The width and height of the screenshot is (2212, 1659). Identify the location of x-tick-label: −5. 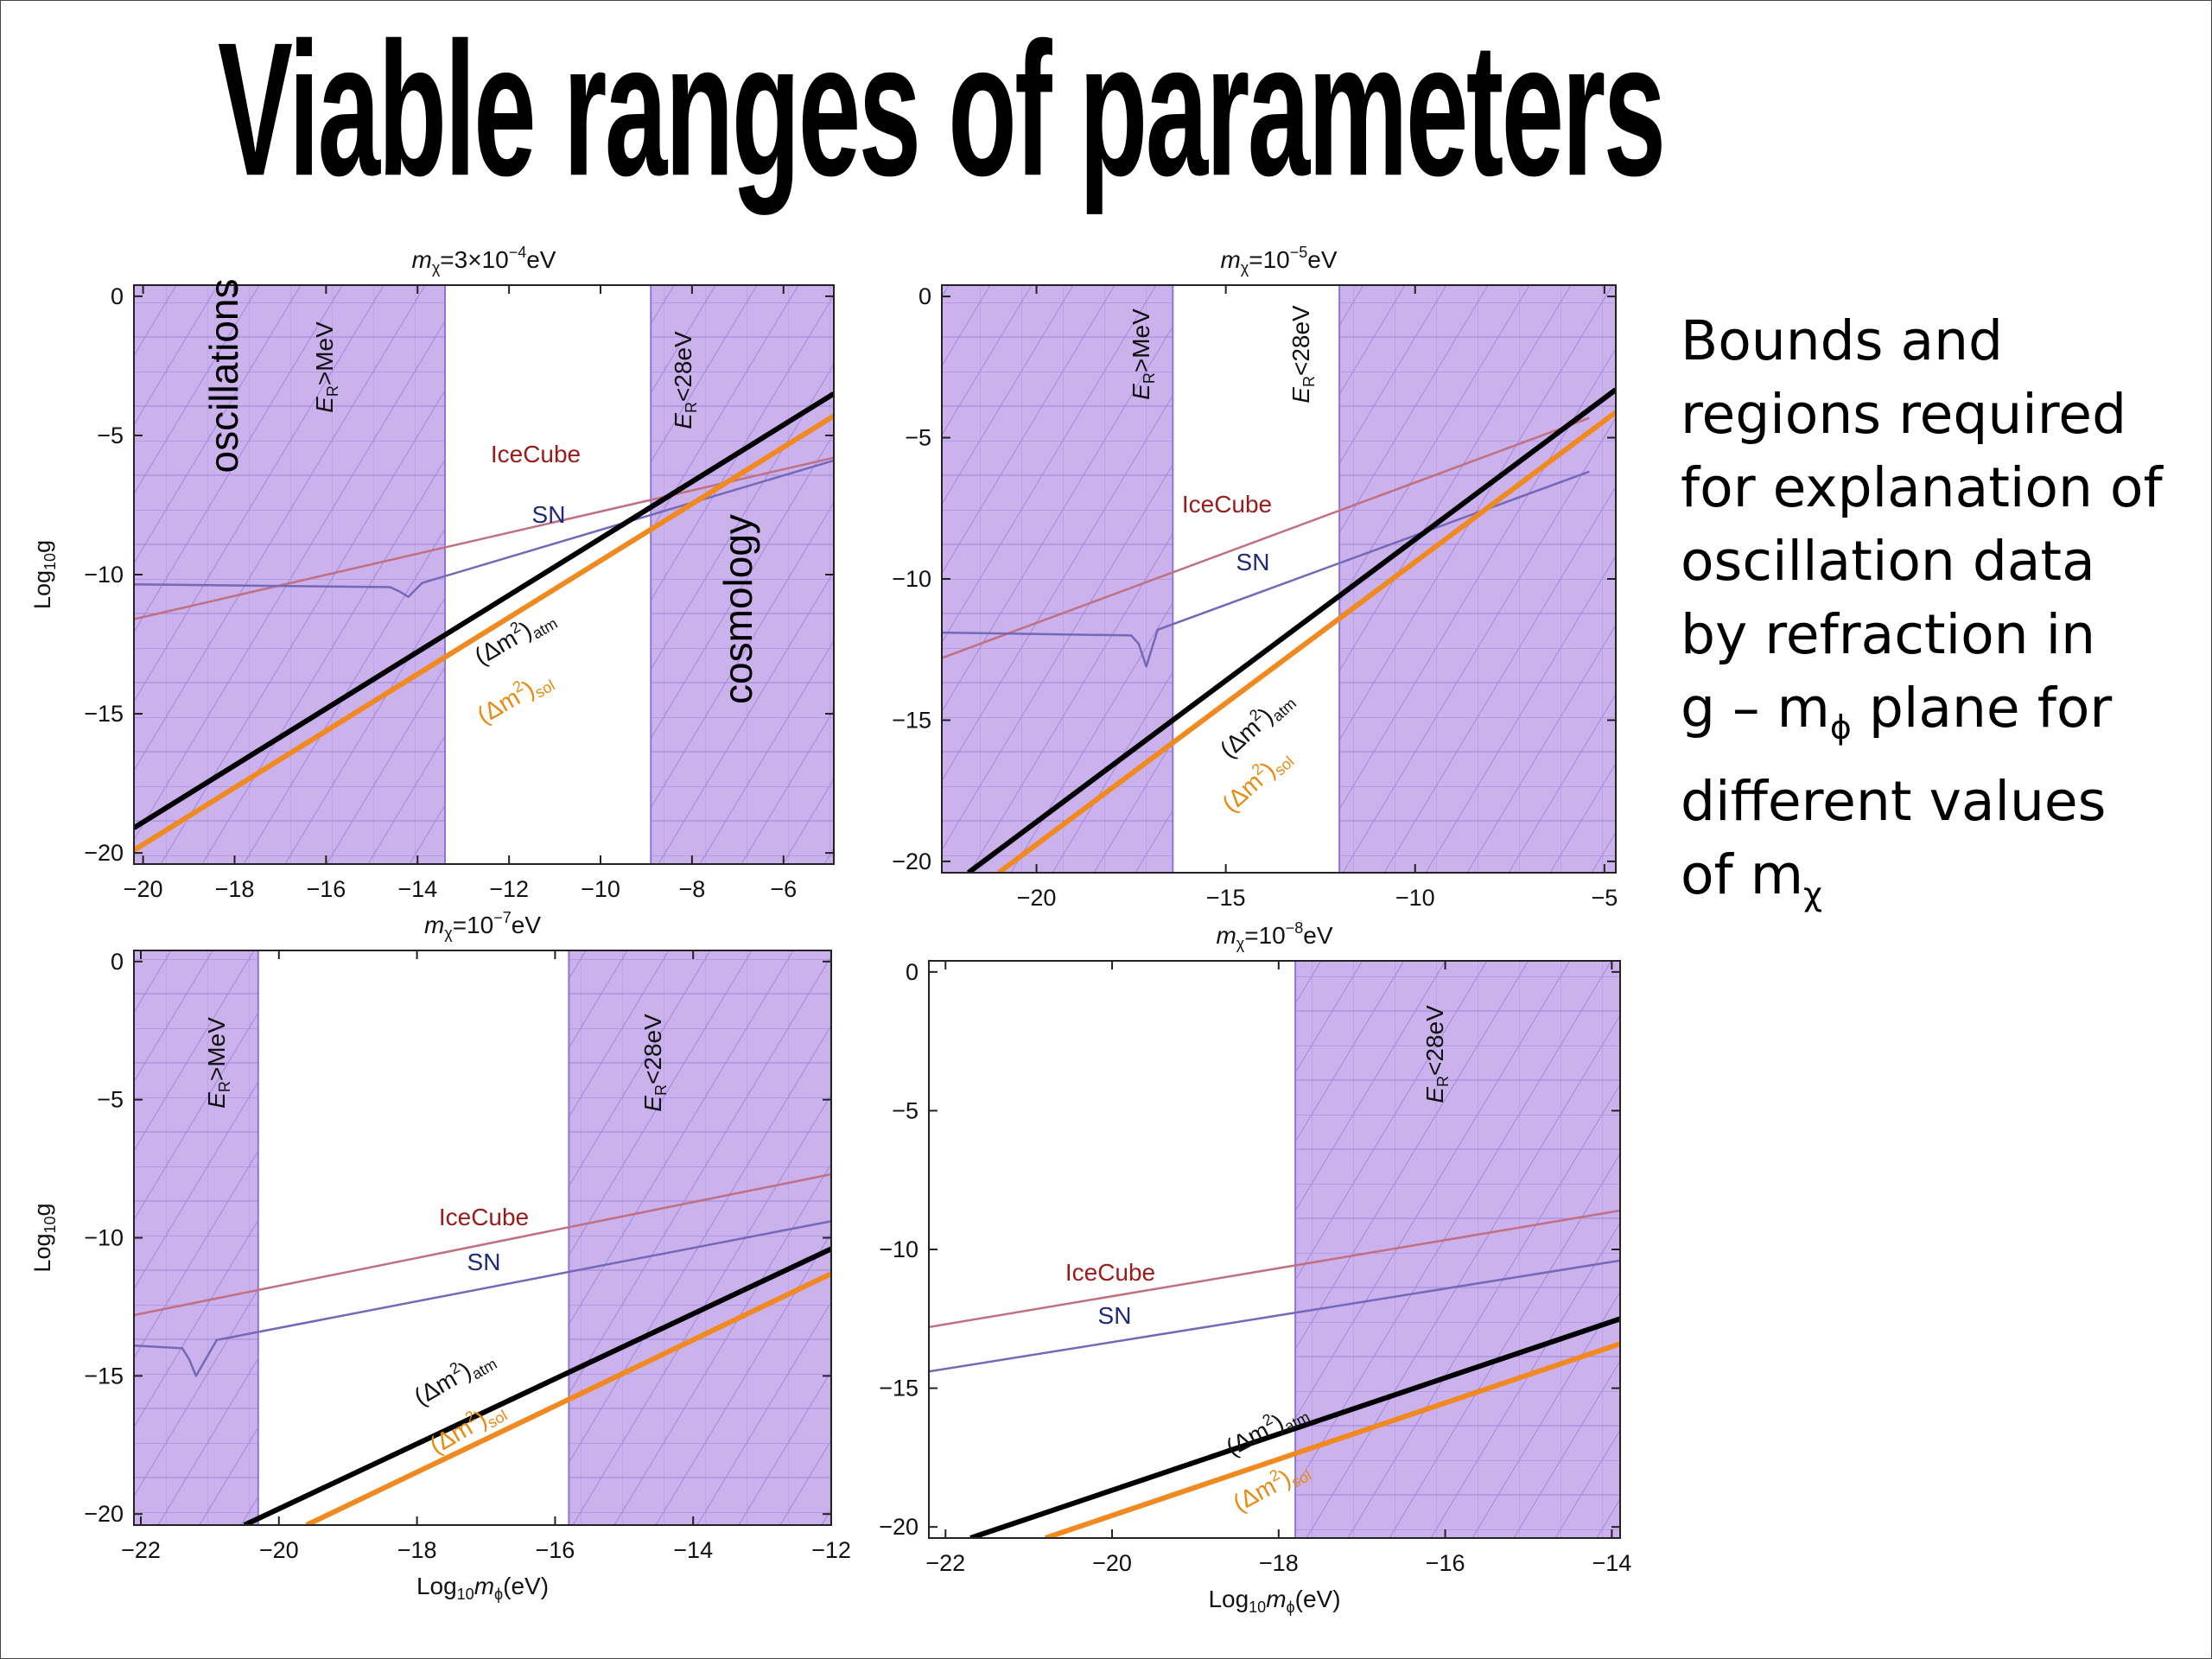
(1604, 898).